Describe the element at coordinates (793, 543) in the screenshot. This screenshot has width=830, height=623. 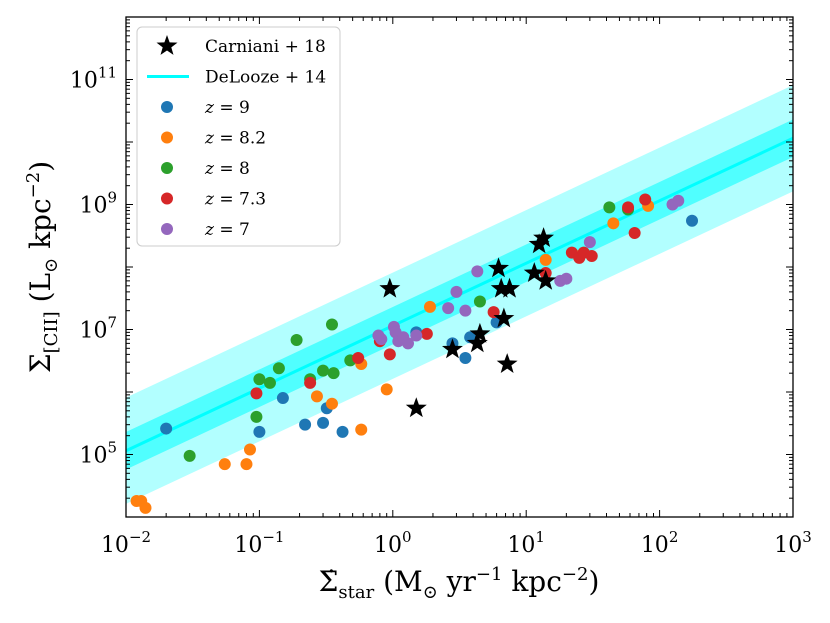
I see `x-tick-label: 10³` at that location.